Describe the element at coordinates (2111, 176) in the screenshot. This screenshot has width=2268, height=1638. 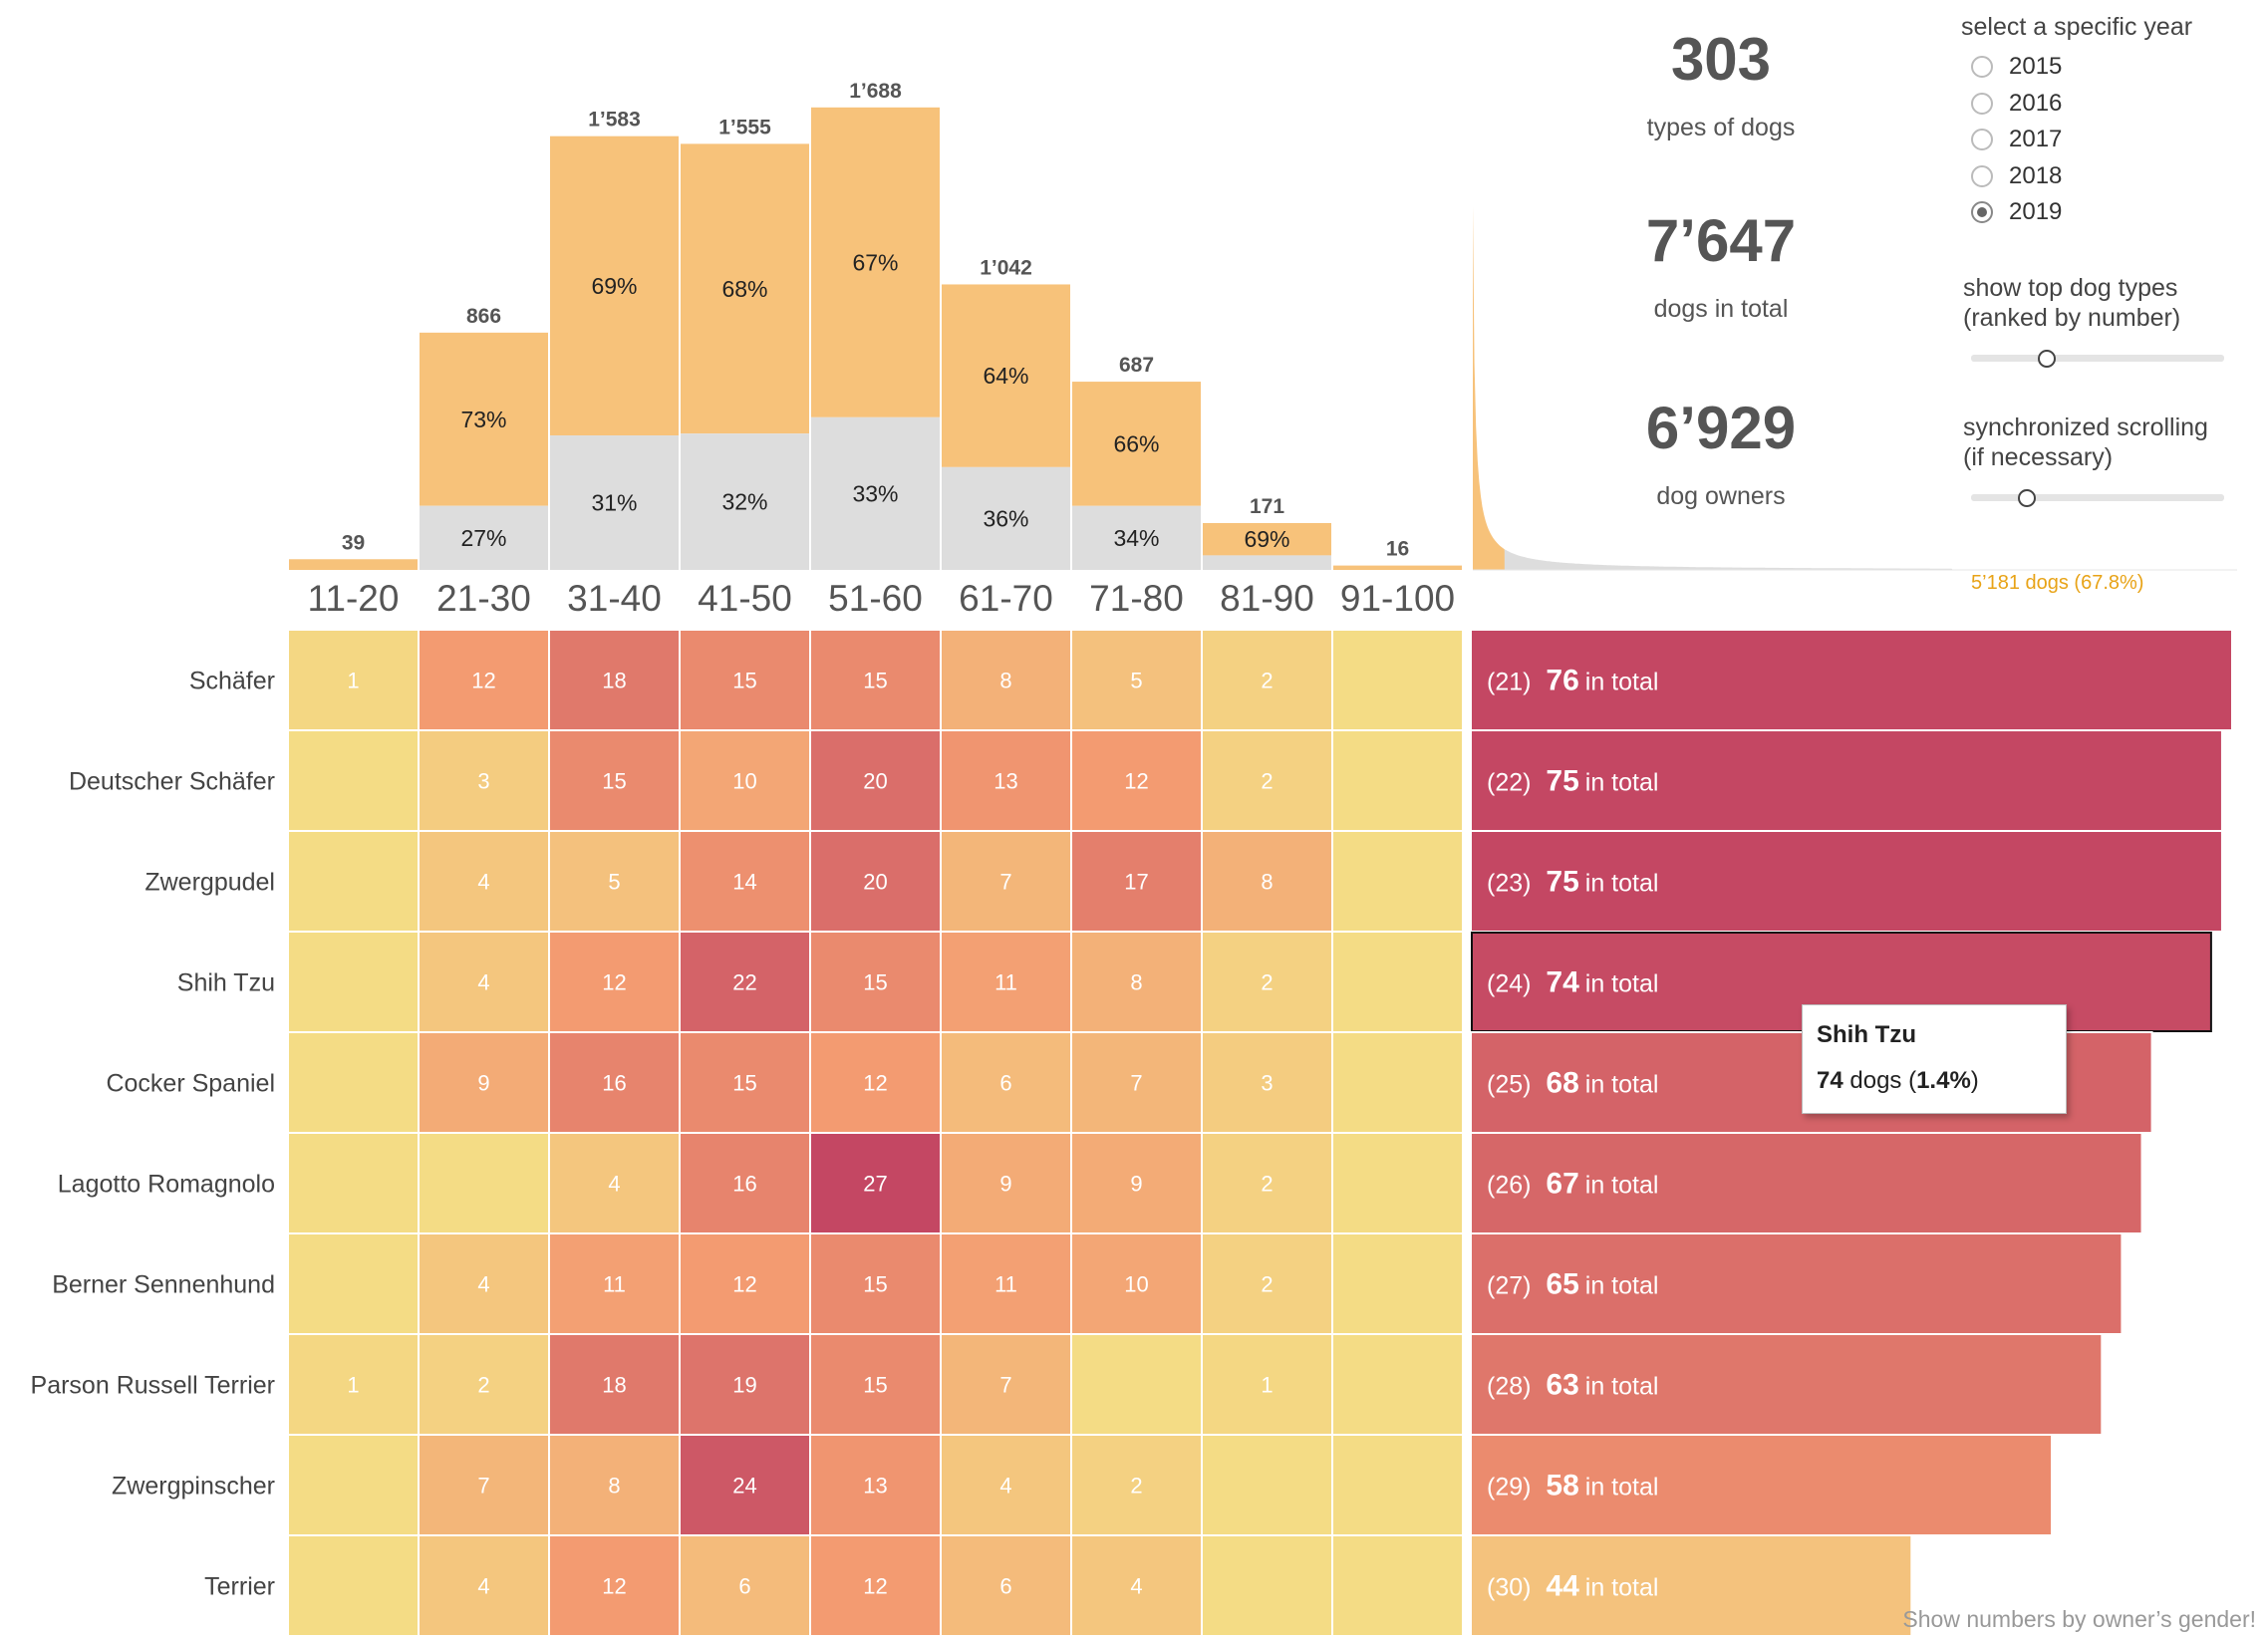
I see `year-radio-2018: 2018` at that location.